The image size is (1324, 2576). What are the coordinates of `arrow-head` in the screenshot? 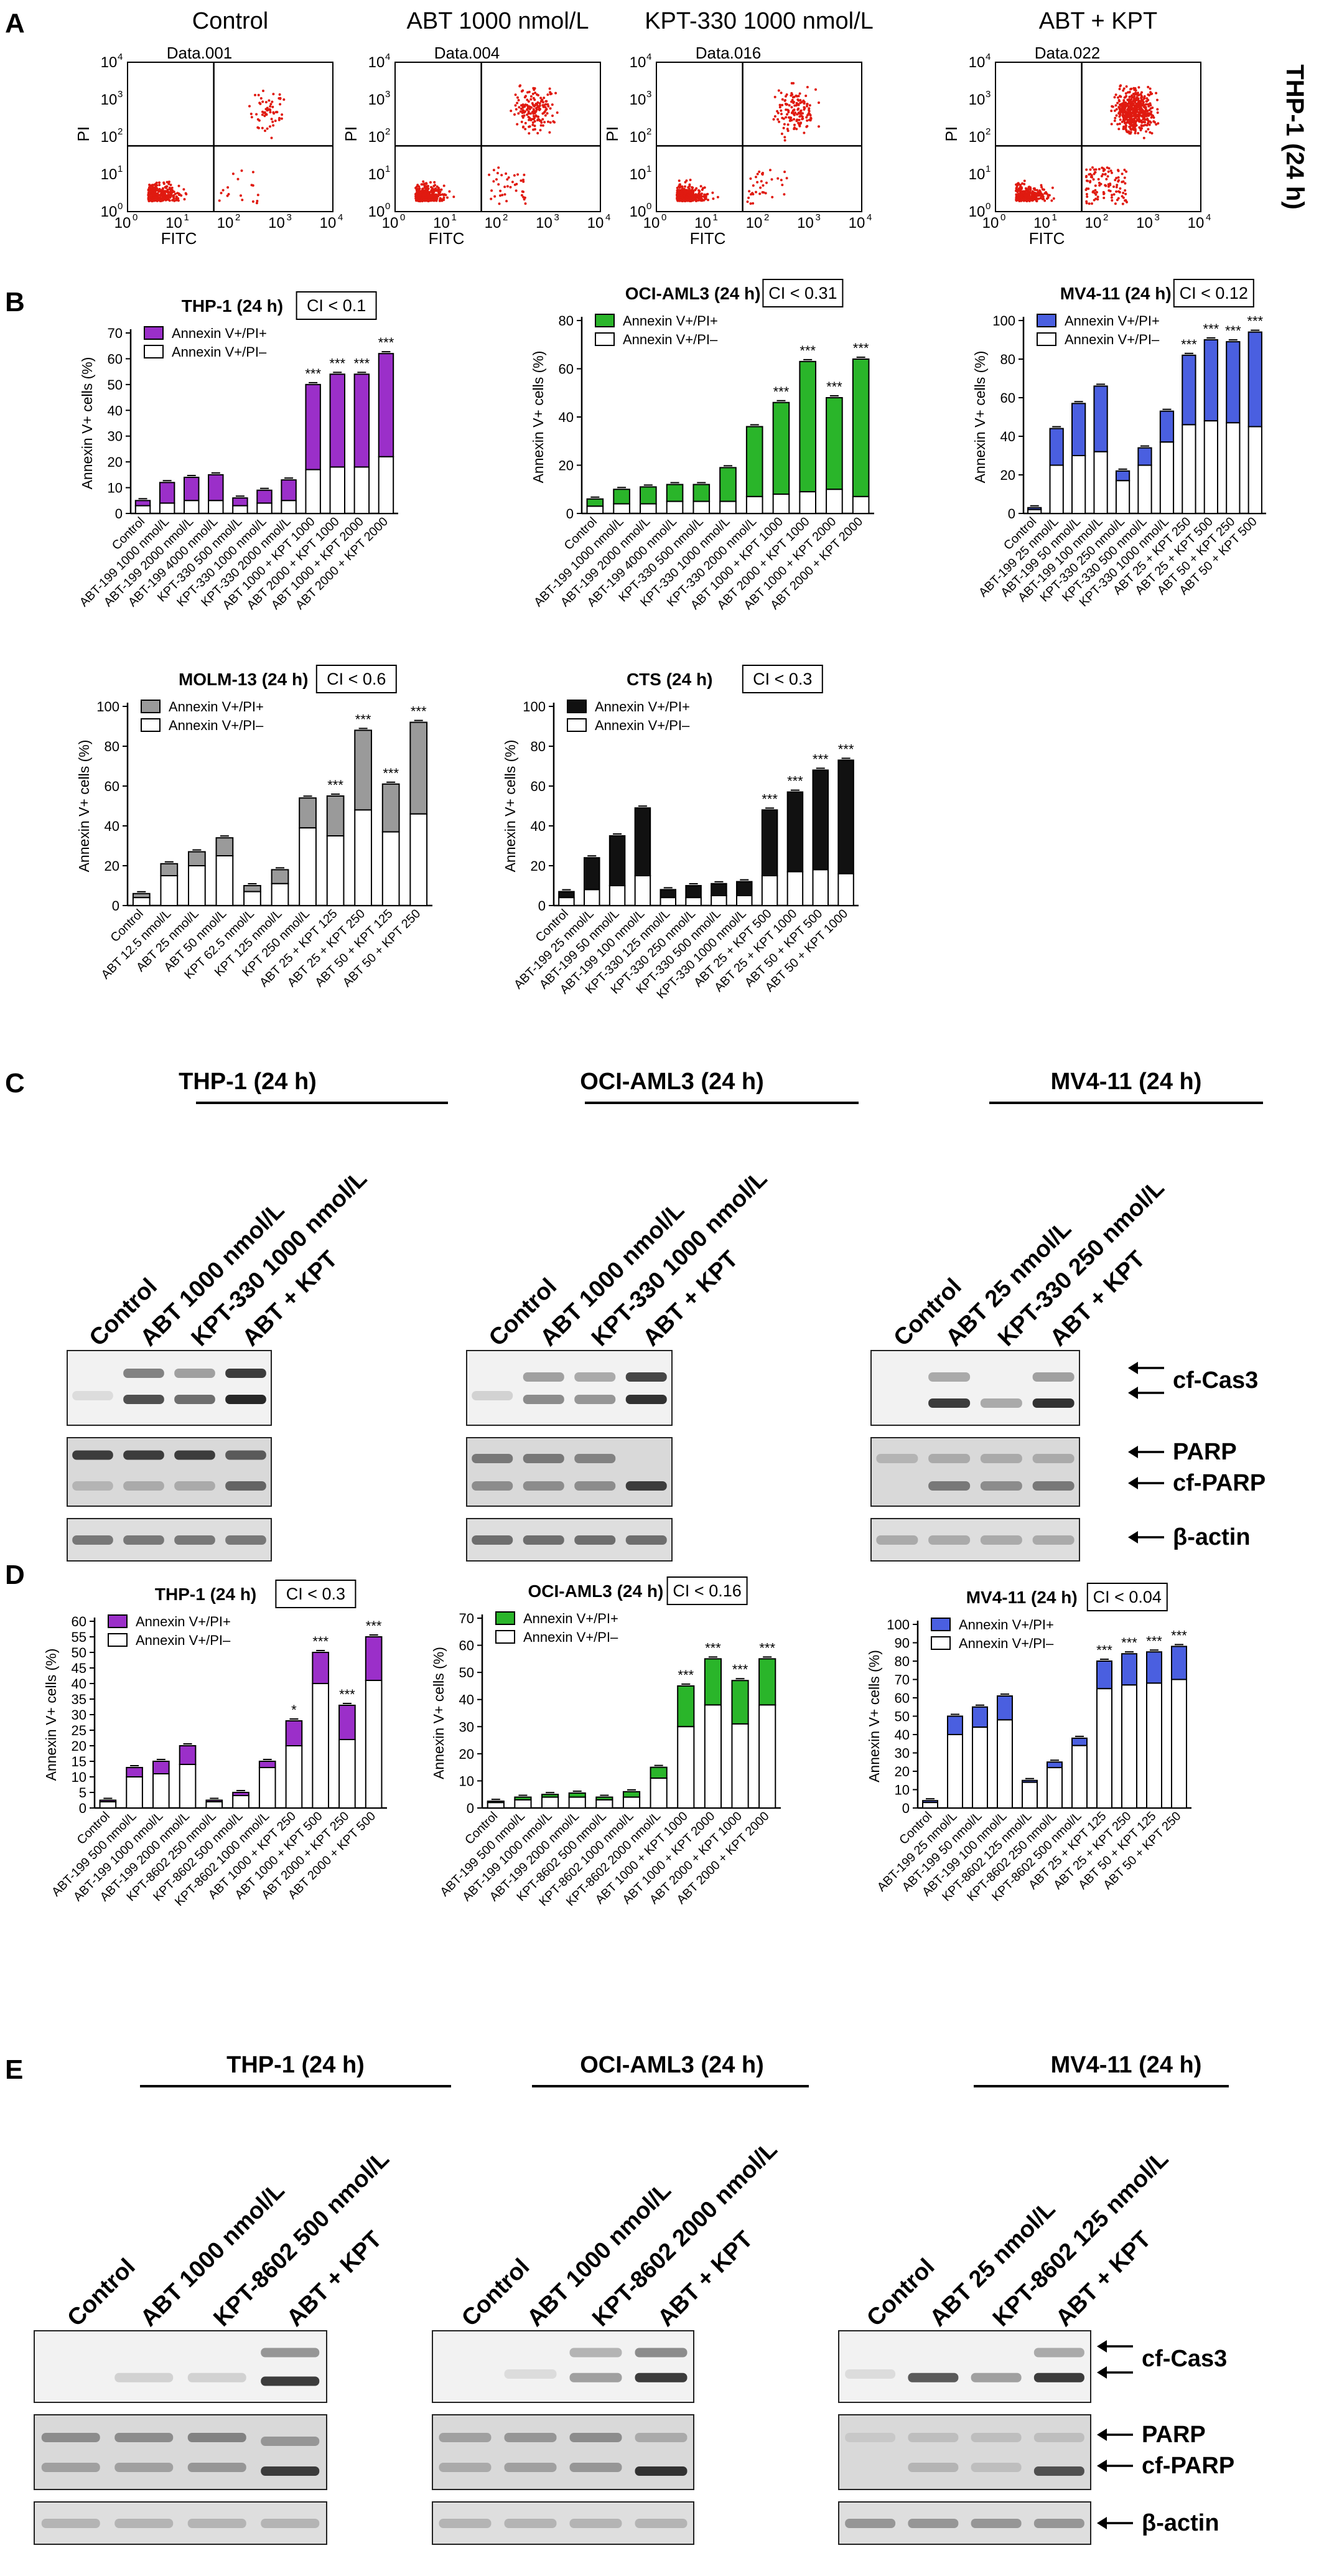 It's located at (1102, 2372).